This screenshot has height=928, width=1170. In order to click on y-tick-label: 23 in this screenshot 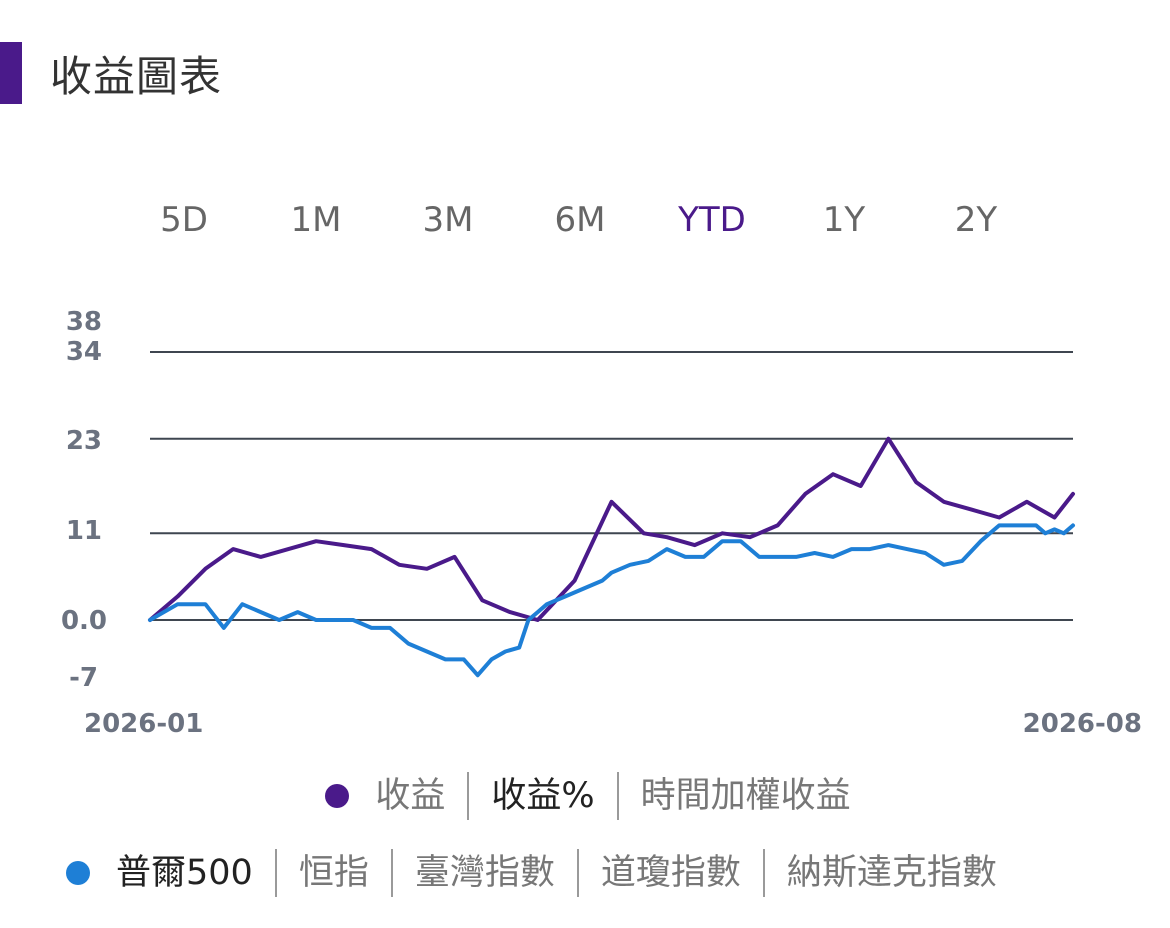, I will do `click(84, 441)`.